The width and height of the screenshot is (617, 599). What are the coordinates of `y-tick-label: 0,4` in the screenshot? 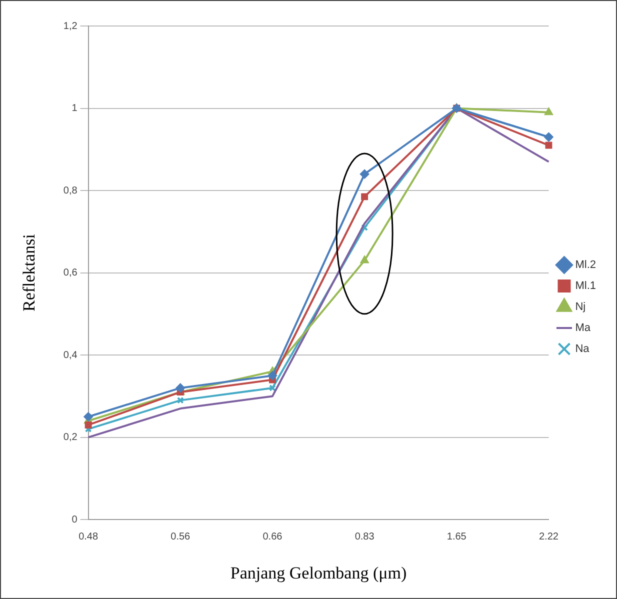 It's located at (70, 355).